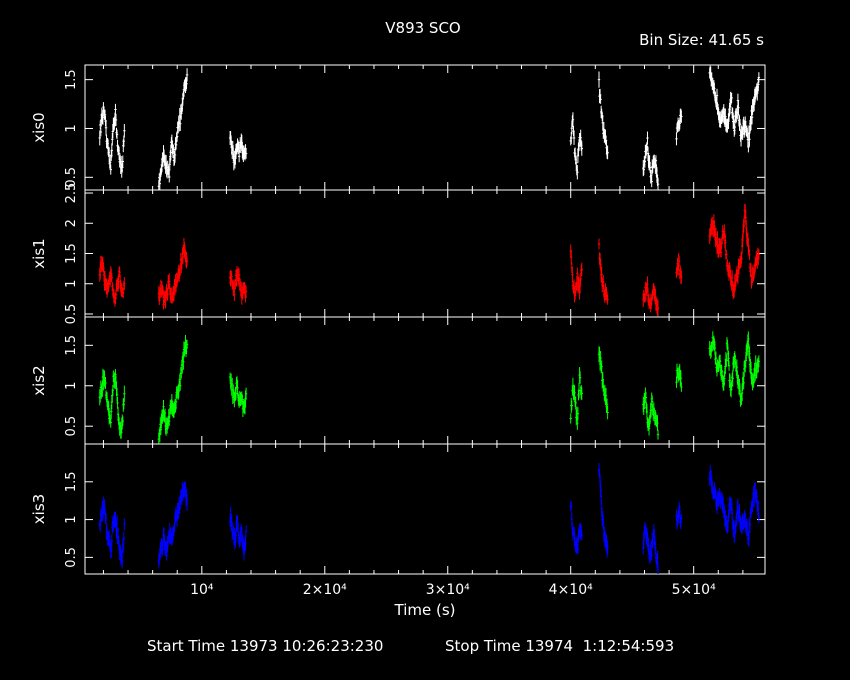 The width and height of the screenshot is (850, 680). What do you see at coordinates (425, 610) in the screenshot?
I see `x-axis-label: Time (s)` at bounding box center [425, 610].